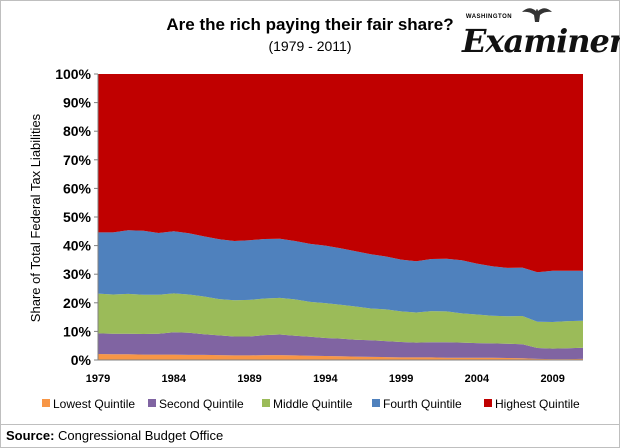  I want to click on y-tick-labels: 0% 10% 20% 30% 40% 50% 60% 70% 80% 90% 100%, so click(73, 217).